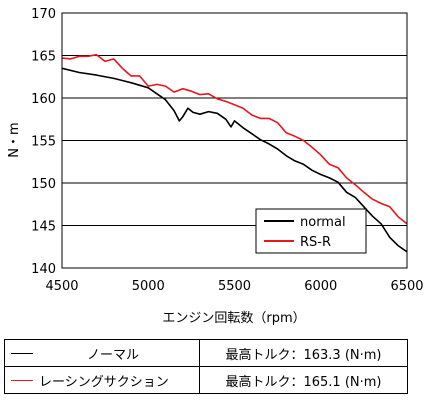  I want to click on y-tick-165: 165, so click(43, 57).